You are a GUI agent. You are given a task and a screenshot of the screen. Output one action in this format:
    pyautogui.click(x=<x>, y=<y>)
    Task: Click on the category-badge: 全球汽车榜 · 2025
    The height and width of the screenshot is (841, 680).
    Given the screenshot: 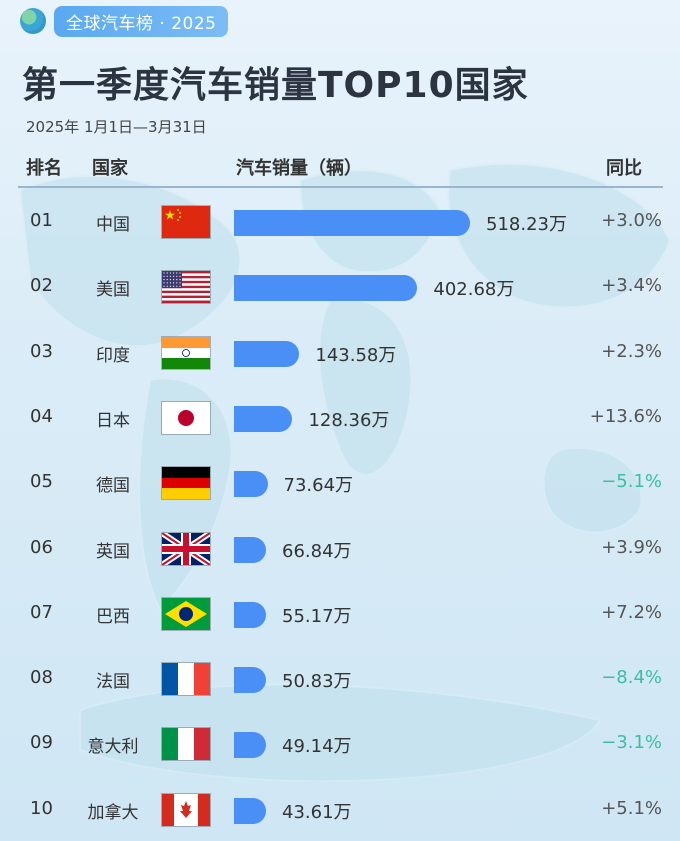 What is the action you would take?
    pyautogui.click(x=124, y=21)
    